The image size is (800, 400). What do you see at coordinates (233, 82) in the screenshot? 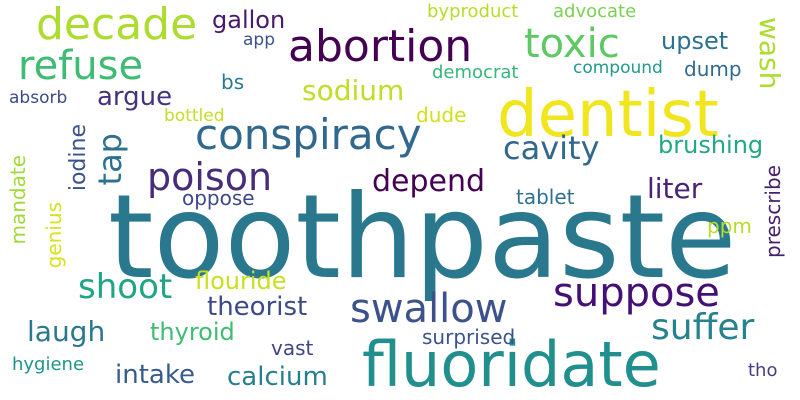
I see `word-bs: bs` at bounding box center [233, 82].